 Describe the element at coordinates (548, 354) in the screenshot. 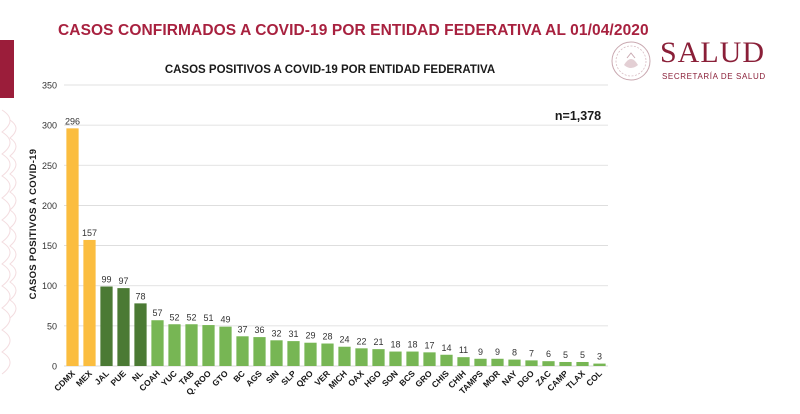

I see `data-label: 6` at that location.